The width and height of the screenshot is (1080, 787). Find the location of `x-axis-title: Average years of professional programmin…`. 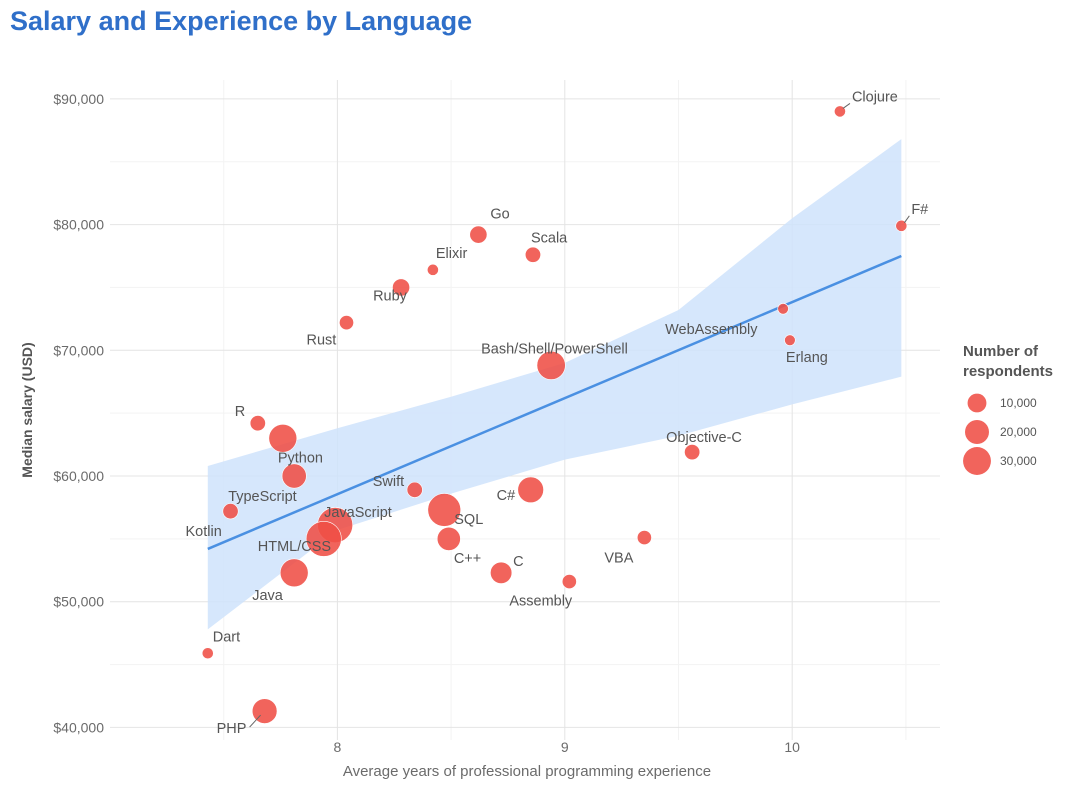

x-axis-title: Average years of professional programmin… is located at coordinates (527, 771).